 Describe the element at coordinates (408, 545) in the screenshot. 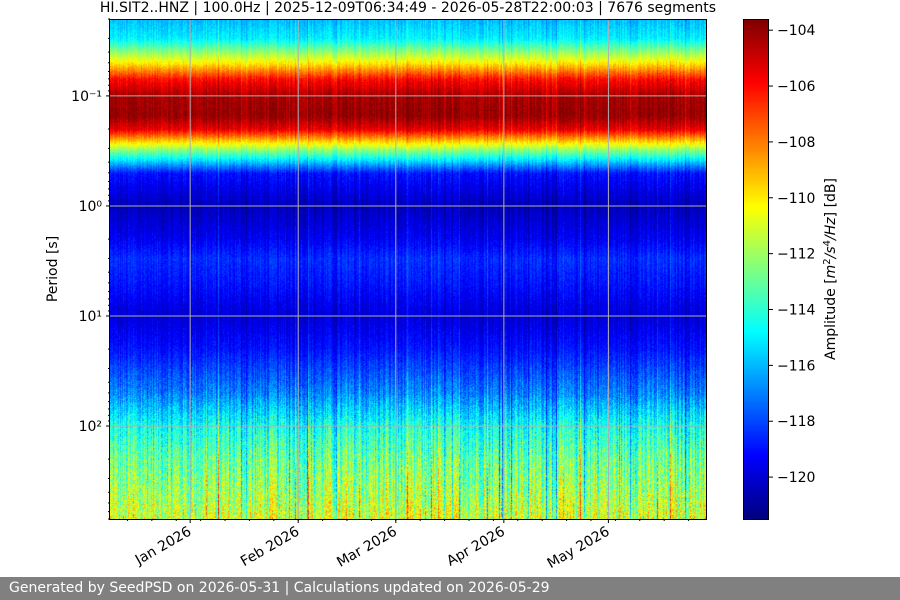

I see `x-axis: Jan 2026 Feb 2026 Mar 2026 Apr 2026 May 2026` at that location.